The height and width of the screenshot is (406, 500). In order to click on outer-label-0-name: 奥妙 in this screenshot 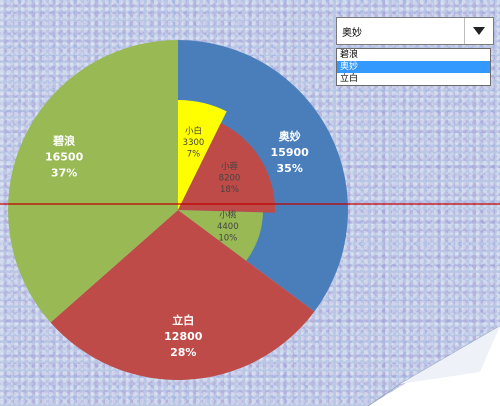, I will do `click(289, 136)`.